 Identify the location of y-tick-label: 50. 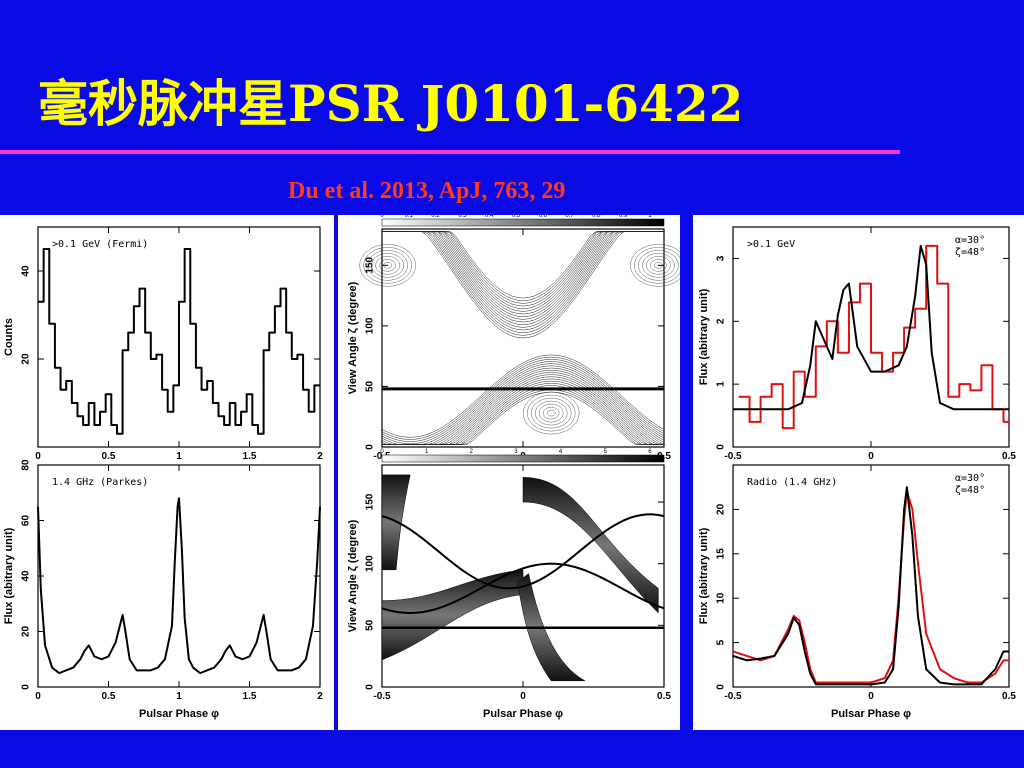
(370, 625).